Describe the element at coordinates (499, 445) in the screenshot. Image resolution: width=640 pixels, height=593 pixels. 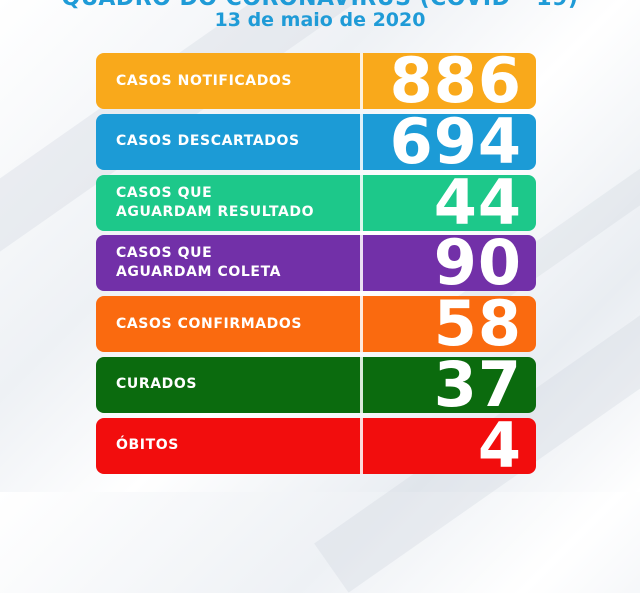
I see `row-value: 4` at that location.